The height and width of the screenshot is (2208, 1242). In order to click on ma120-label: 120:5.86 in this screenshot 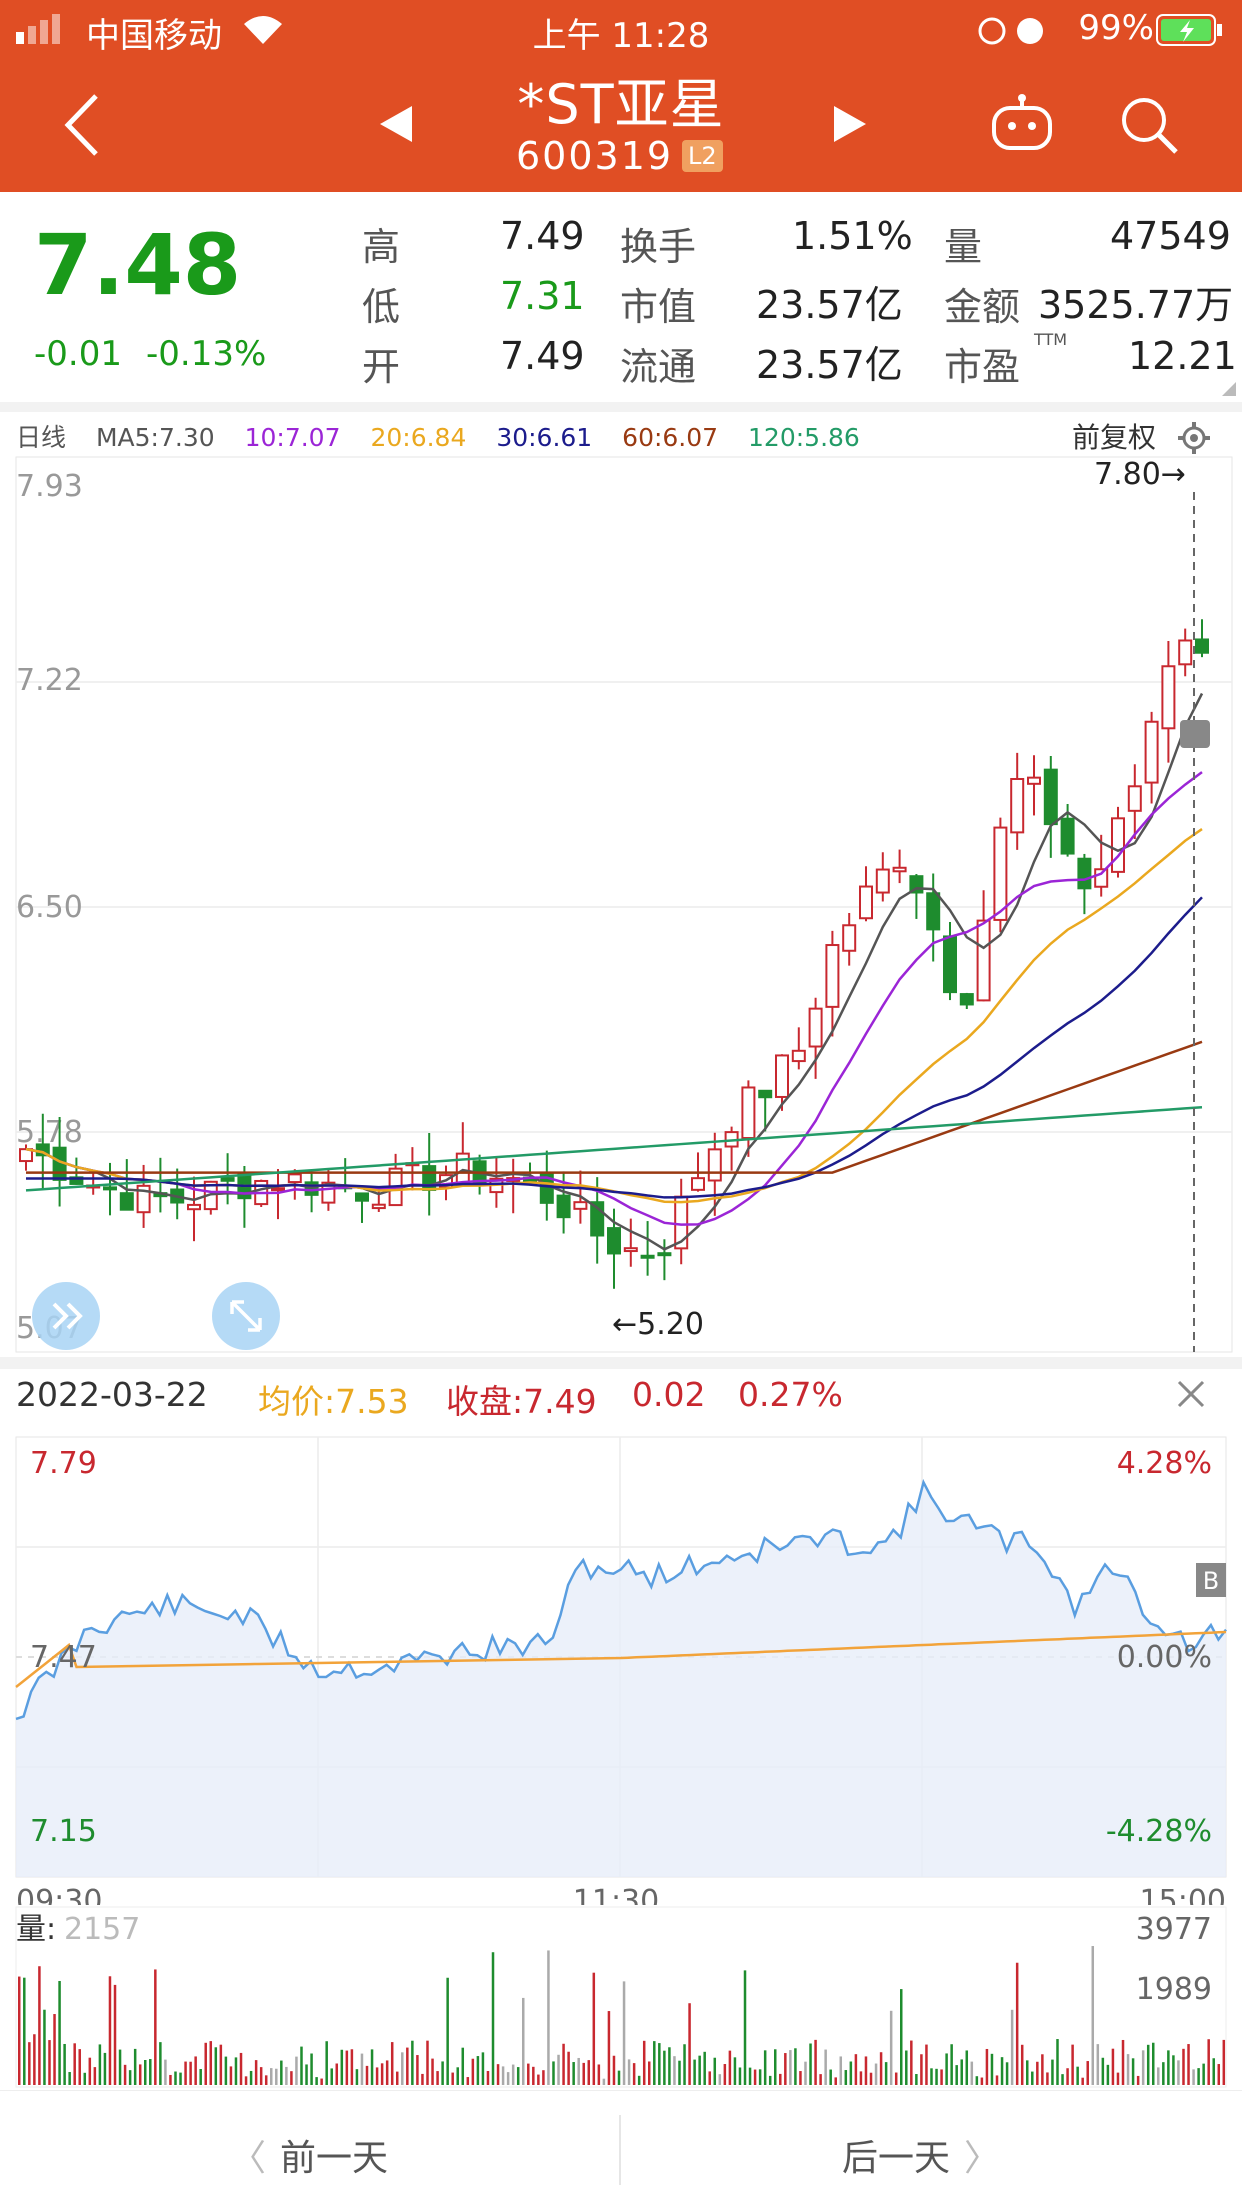, I will do `click(804, 437)`.